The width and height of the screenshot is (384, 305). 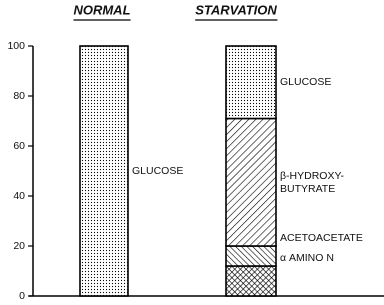 What do you see at coordinates (19, 146) in the screenshot?
I see `y-tick-label: 60` at bounding box center [19, 146].